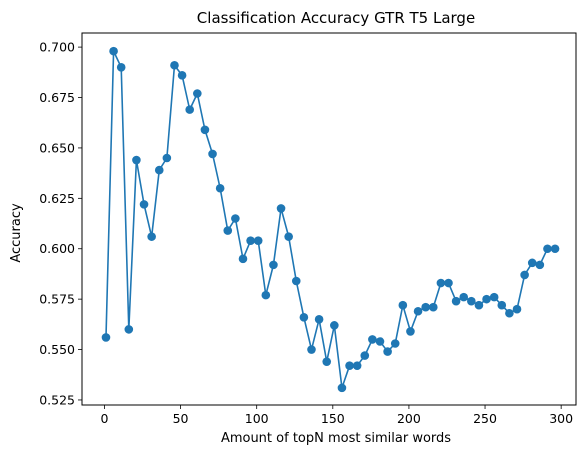  I want to click on x-tick-label: 250, so click(485, 418).